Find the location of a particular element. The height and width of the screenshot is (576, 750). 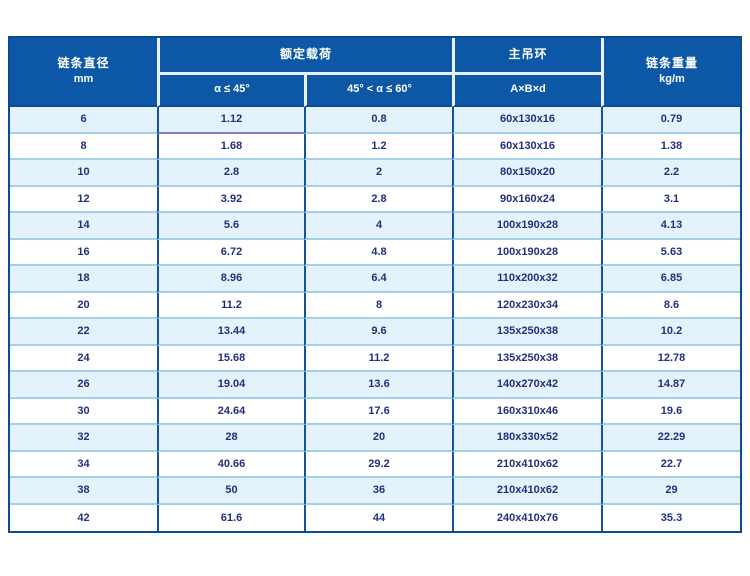

header-angle-45-to-60: 45° < α ≤ 60° is located at coordinates (378, 89).